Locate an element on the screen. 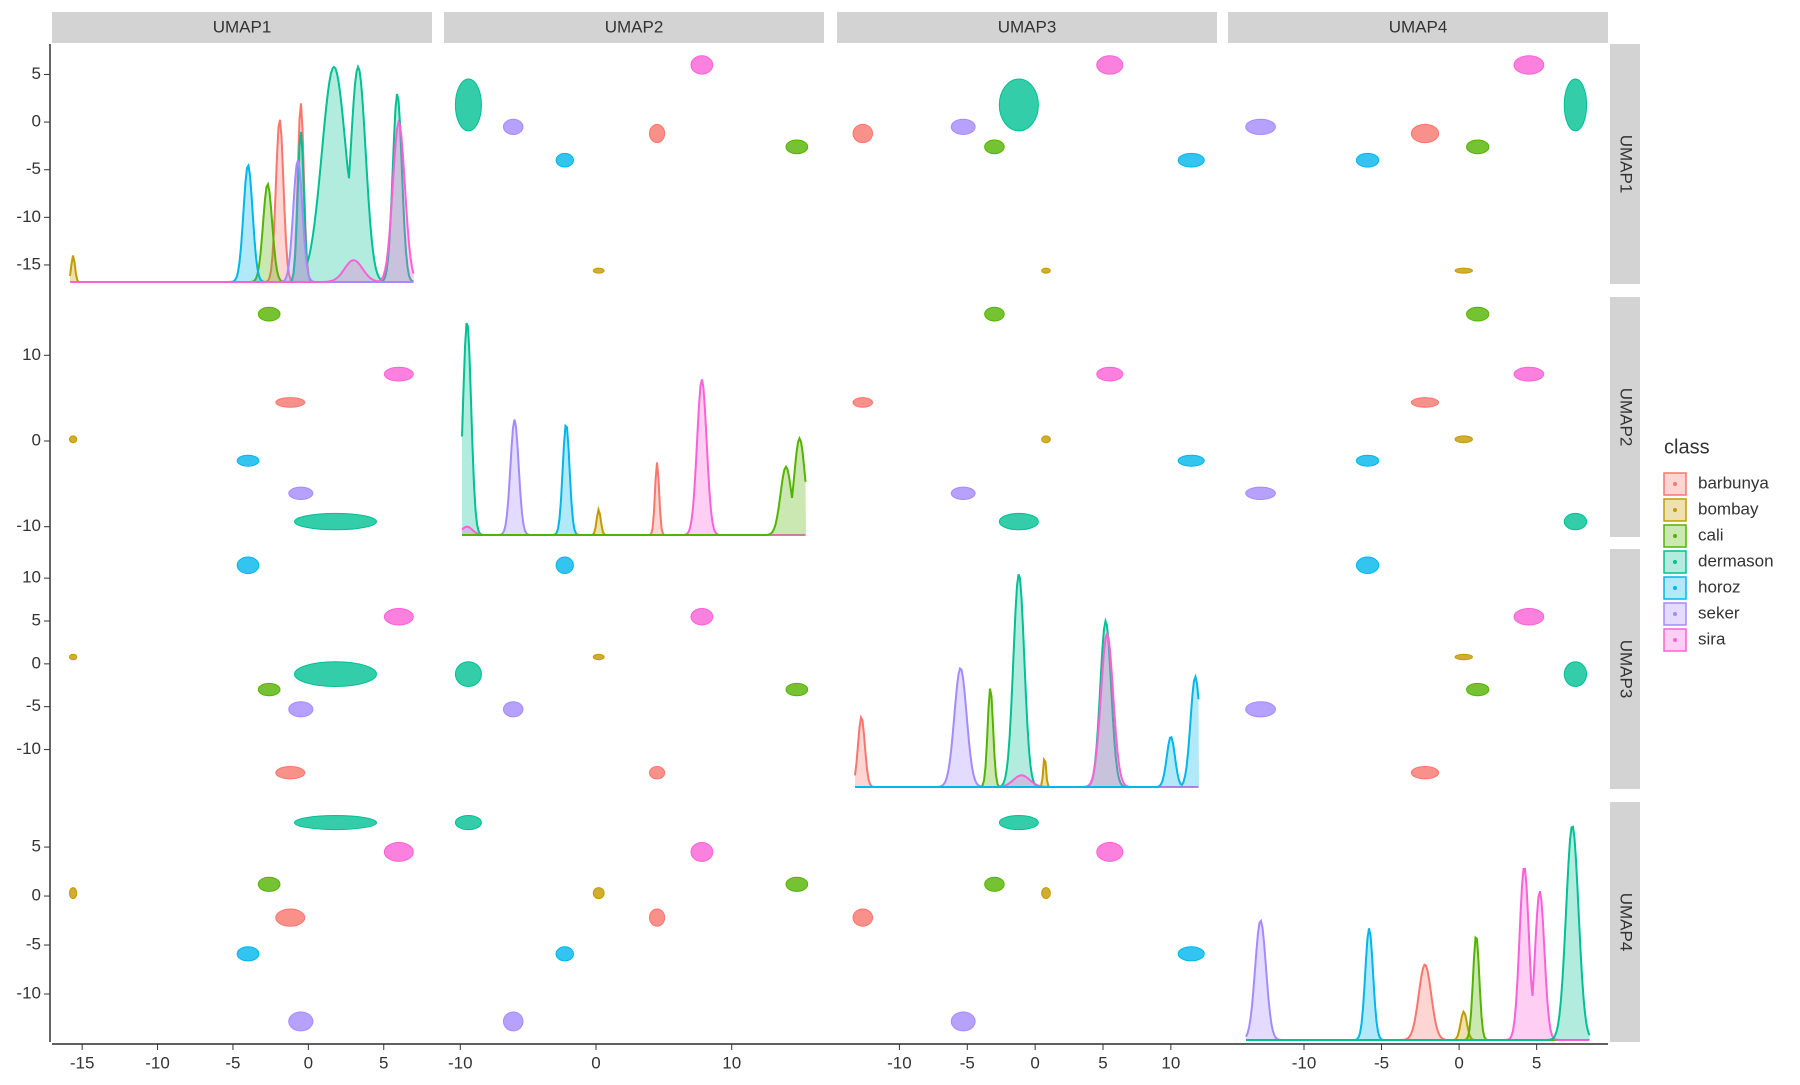  x-tick-label: 5 is located at coordinates (1102, 1062).